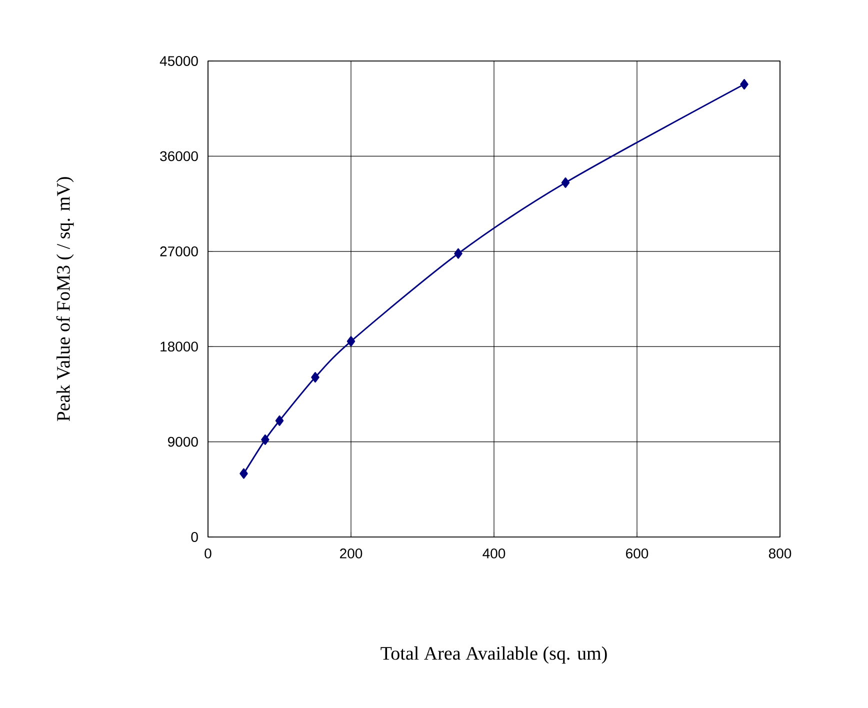 This screenshot has width=868, height=708. What do you see at coordinates (179, 61) in the screenshot?
I see `y-tick-label: 45000` at bounding box center [179, 61].